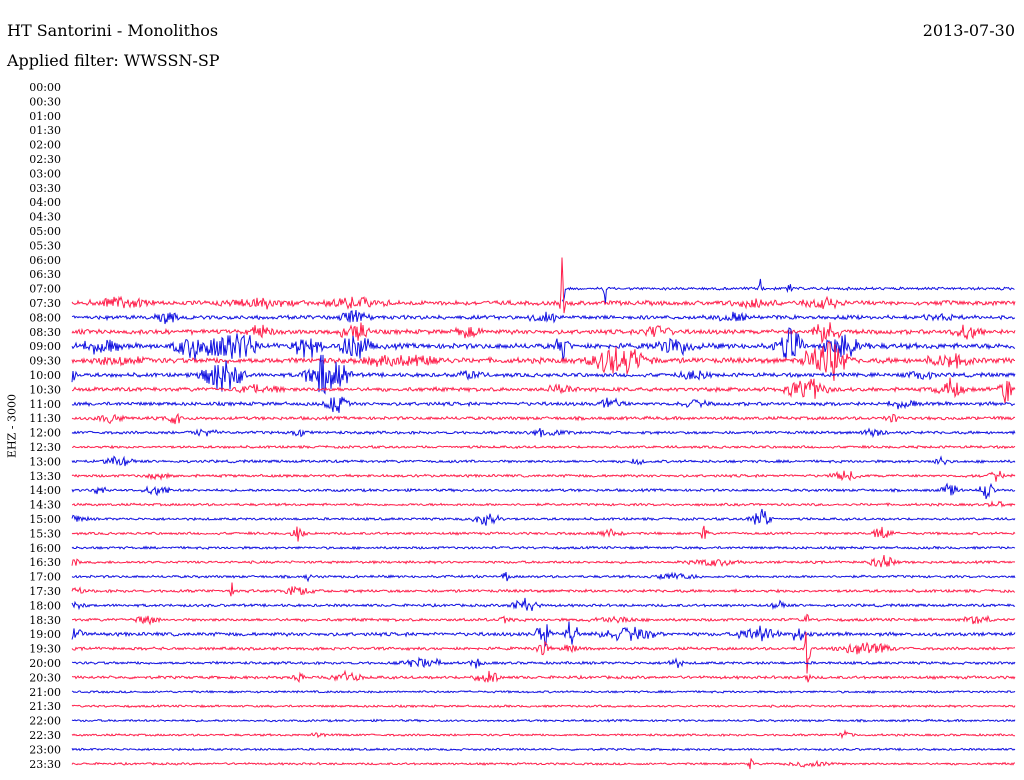  Describe the element at coordinates (45, 87) in the screenshot. I see `time-tick-label: 00:00` at that location.